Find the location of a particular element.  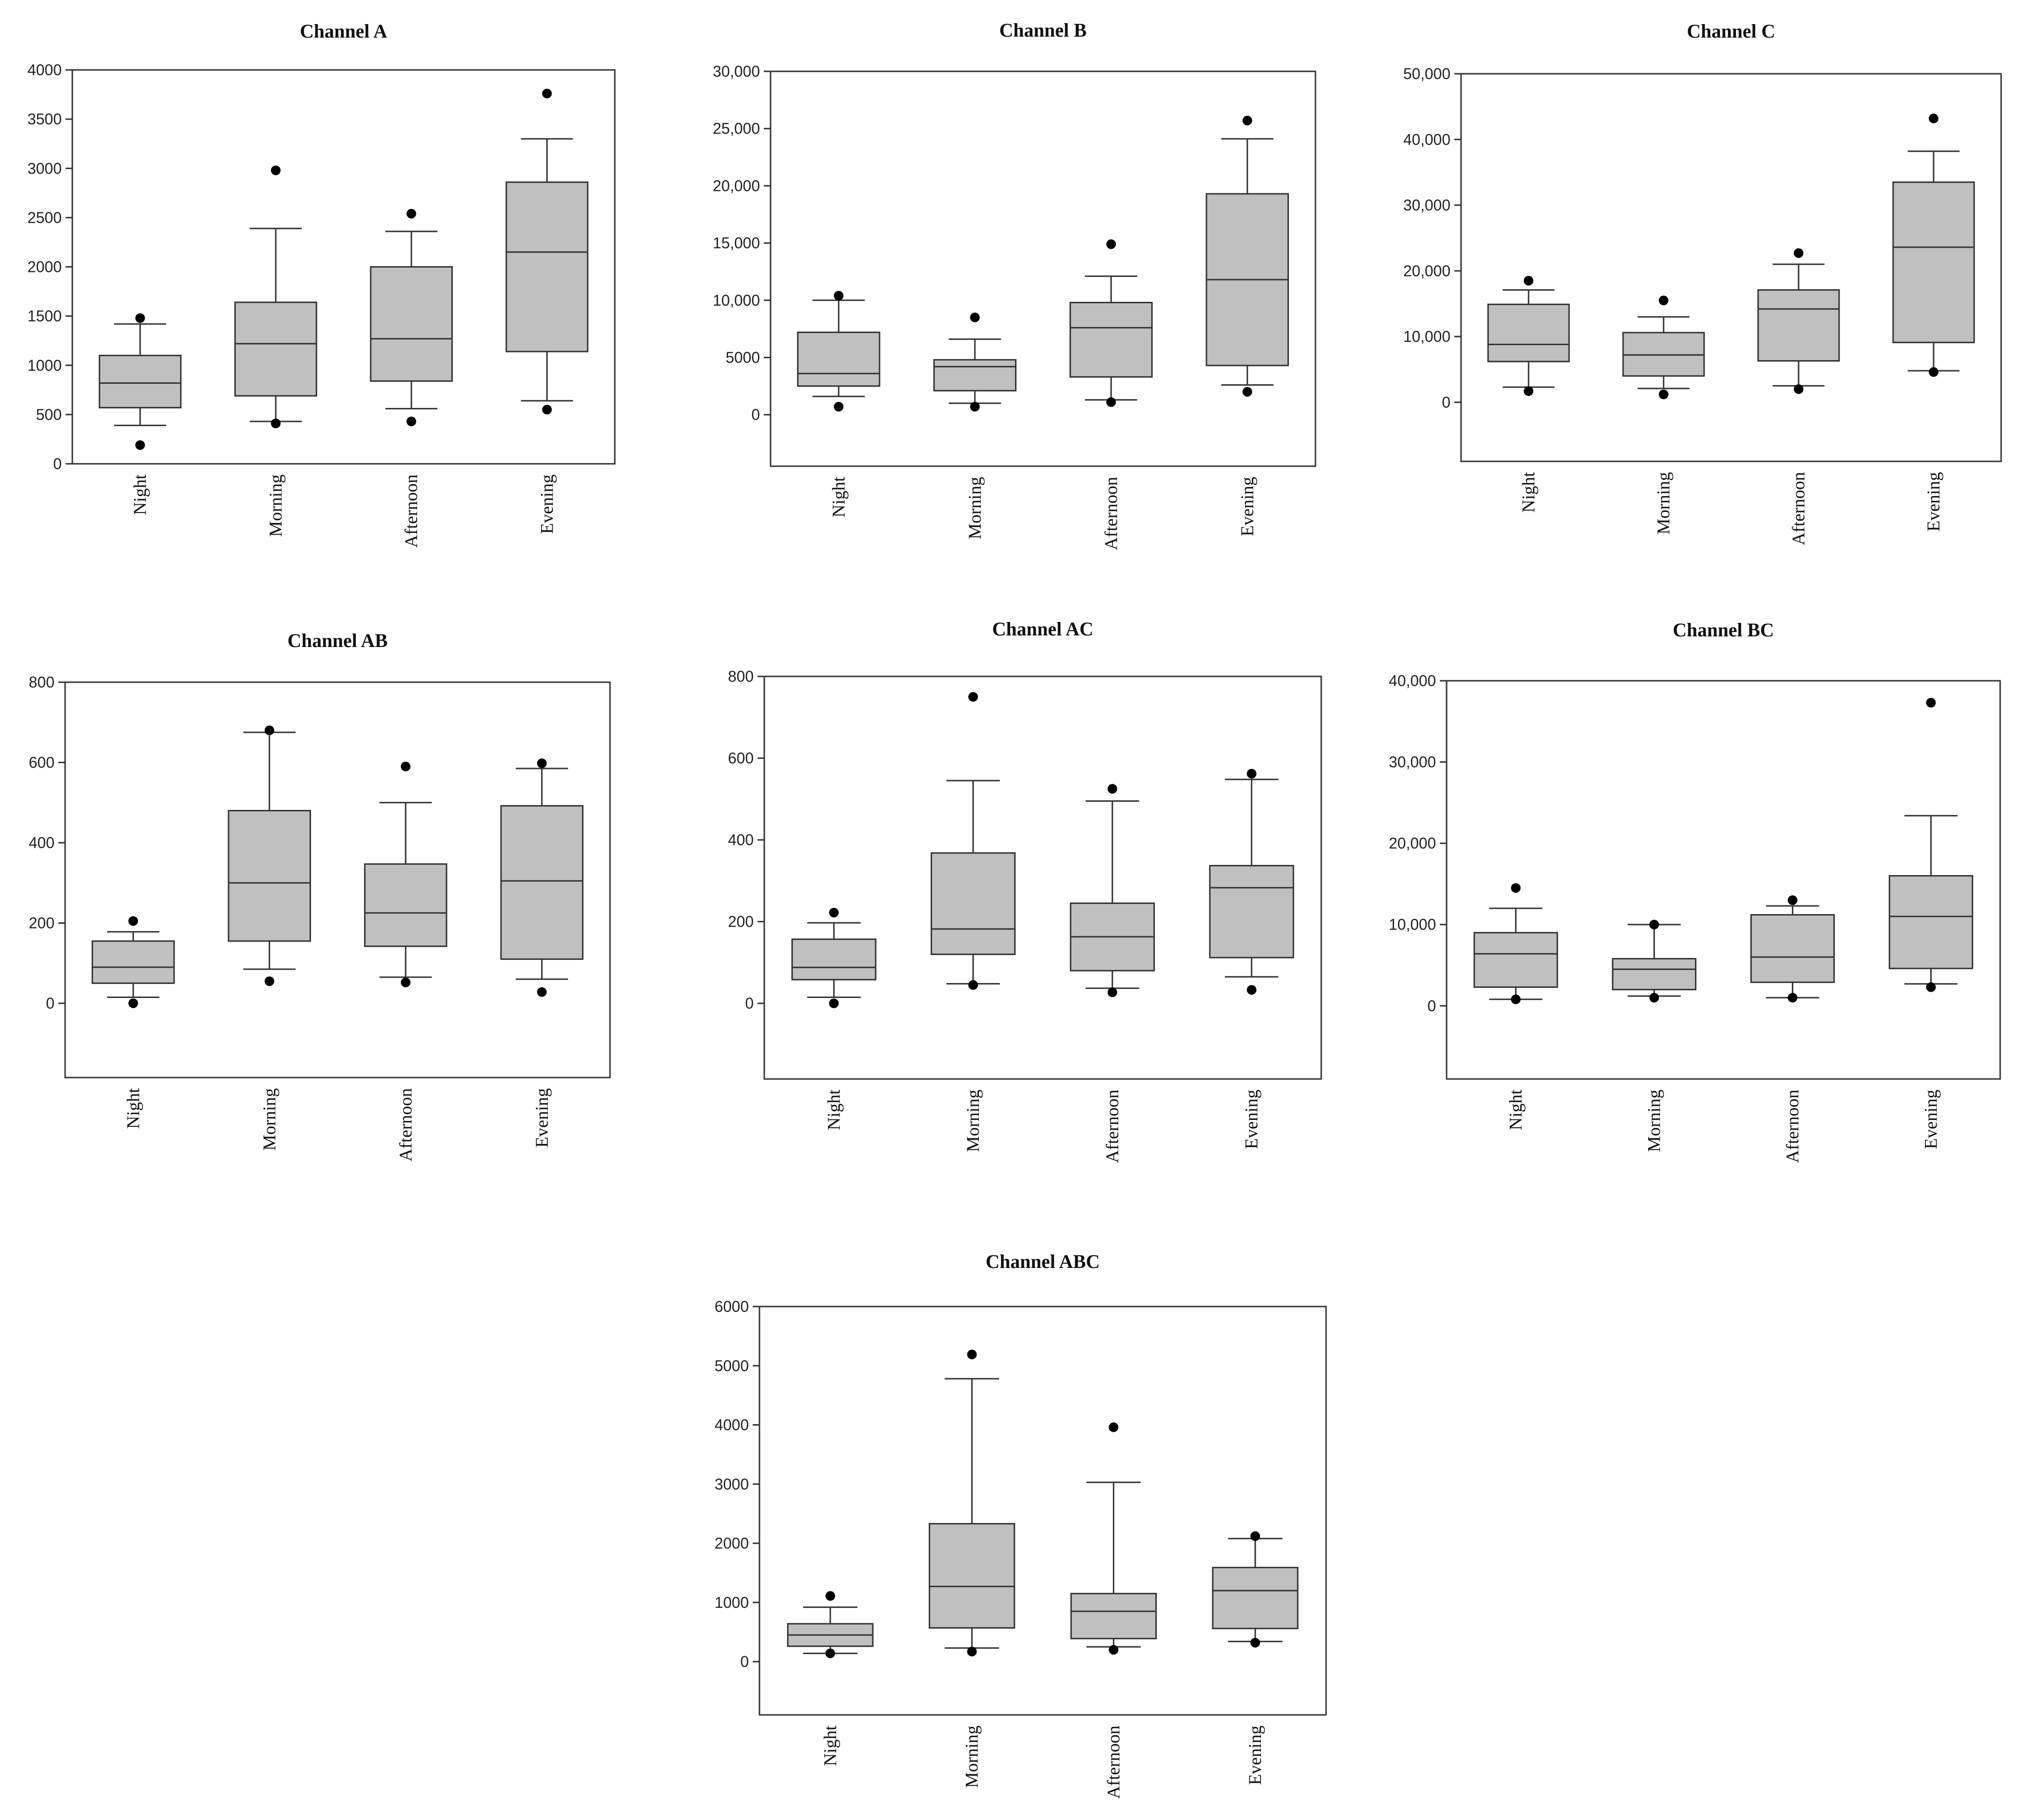

y-tick-label: 20,000 is located at coordinates (1427, 271).